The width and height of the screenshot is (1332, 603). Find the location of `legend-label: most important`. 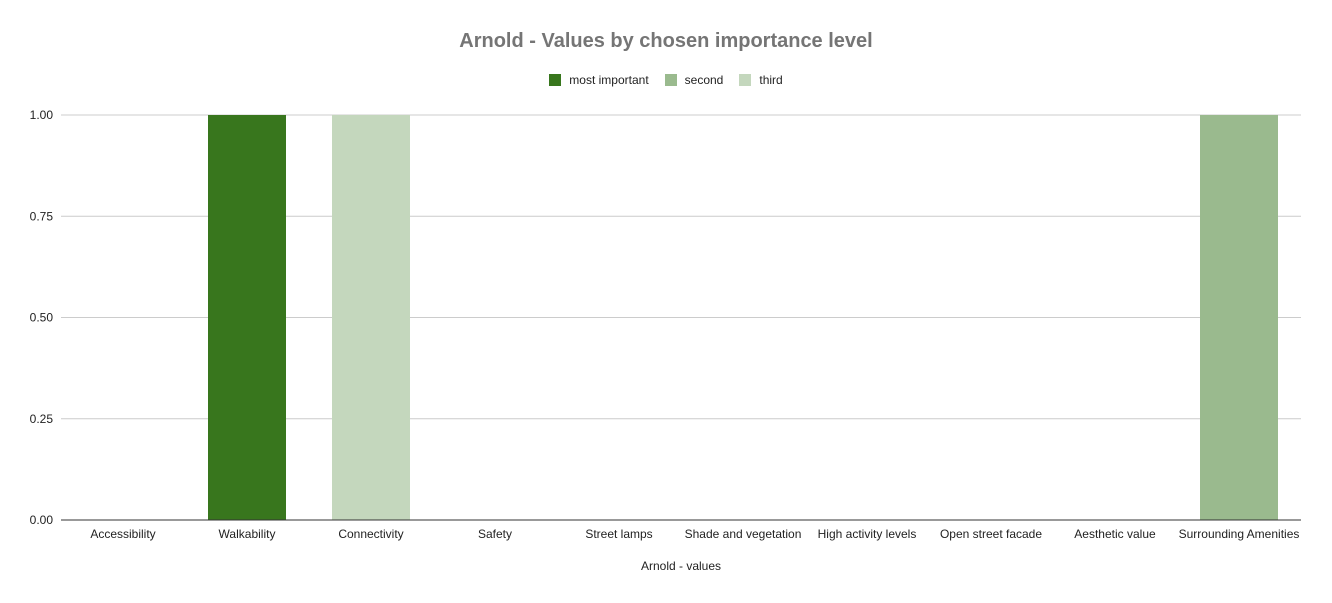

legend-label: most important is located at coordinates (609, 80).